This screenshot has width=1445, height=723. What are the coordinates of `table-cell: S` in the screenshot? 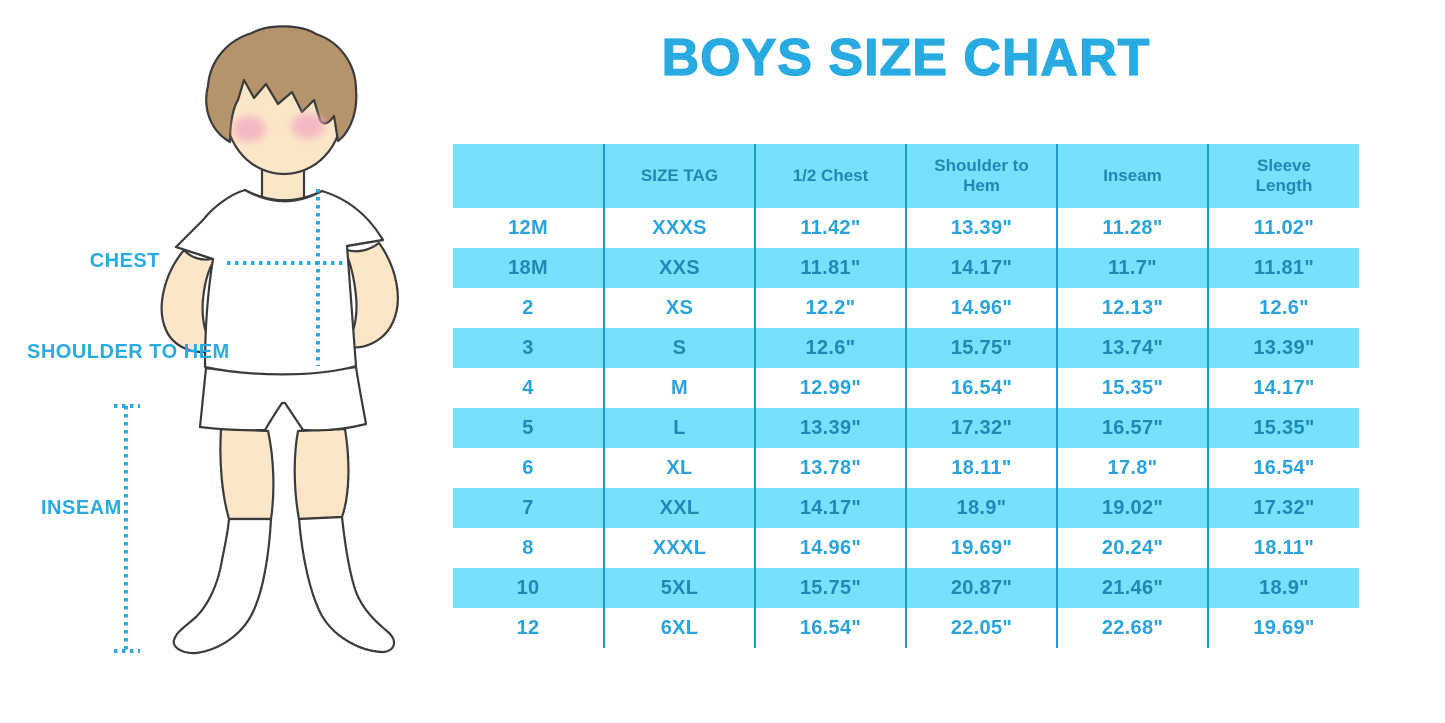 It's located at (679, 348).